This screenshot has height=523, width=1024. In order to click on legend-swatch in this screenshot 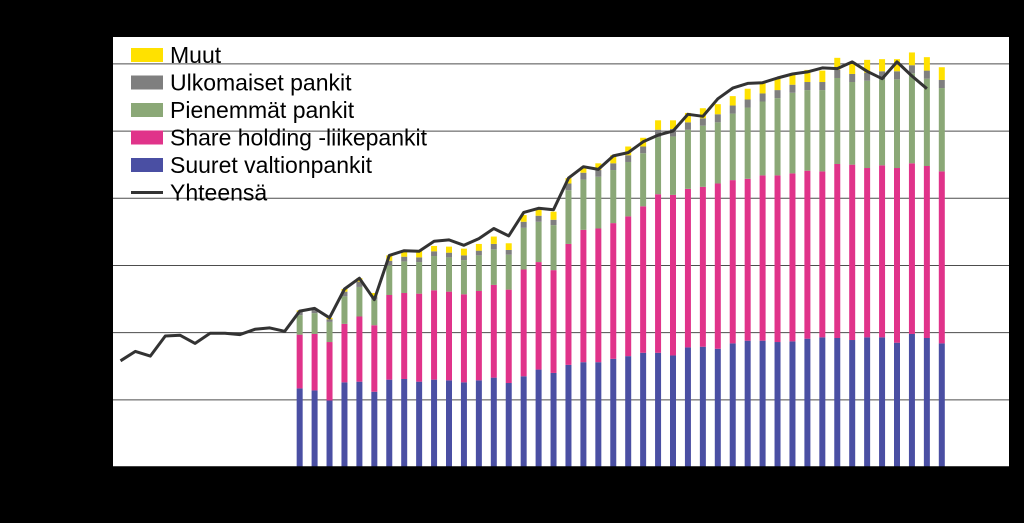, I will do `click(147, 165)`.